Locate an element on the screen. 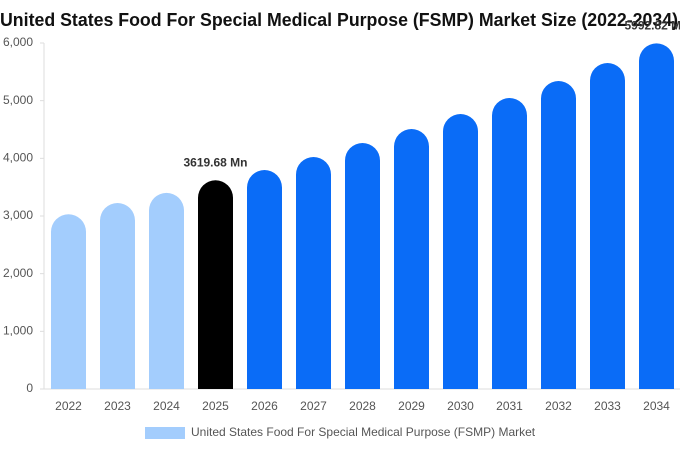 This screenshot has width=680, height=450. x-tick-label: 2022 is located at coordinates (68, 406).